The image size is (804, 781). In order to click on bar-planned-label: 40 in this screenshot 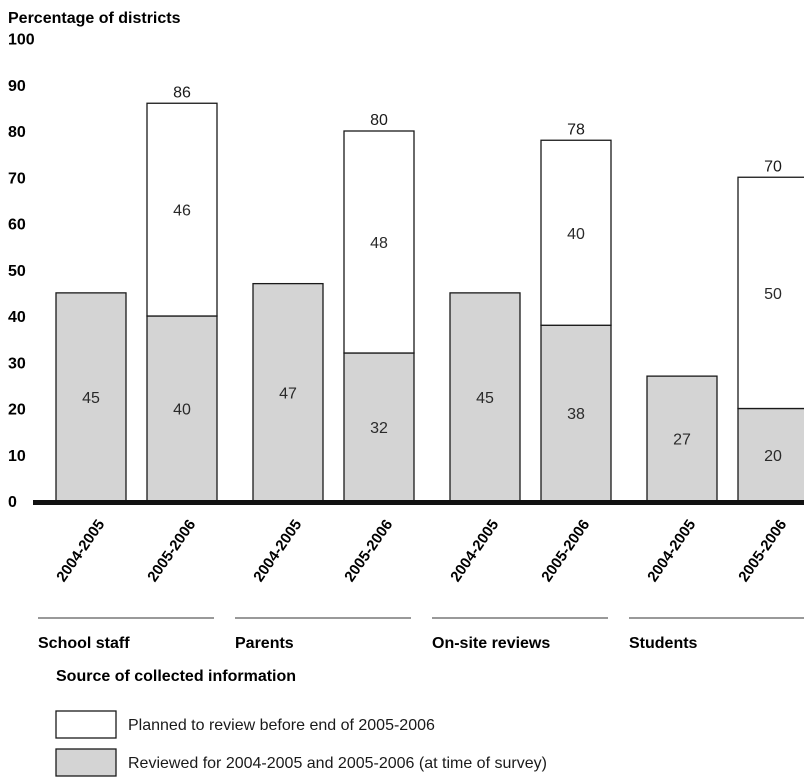, I will do `click(576, 234)`.